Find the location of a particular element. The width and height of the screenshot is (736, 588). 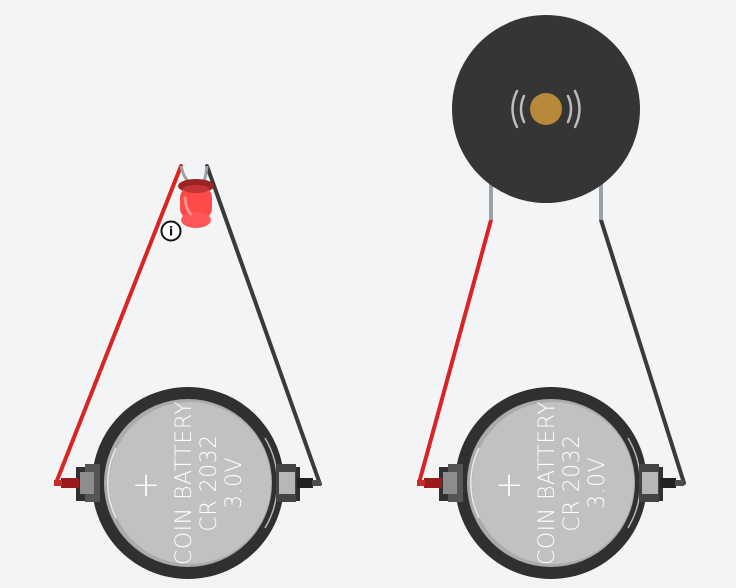

buzzer-negative-wire is located at coordinates (642, 351).